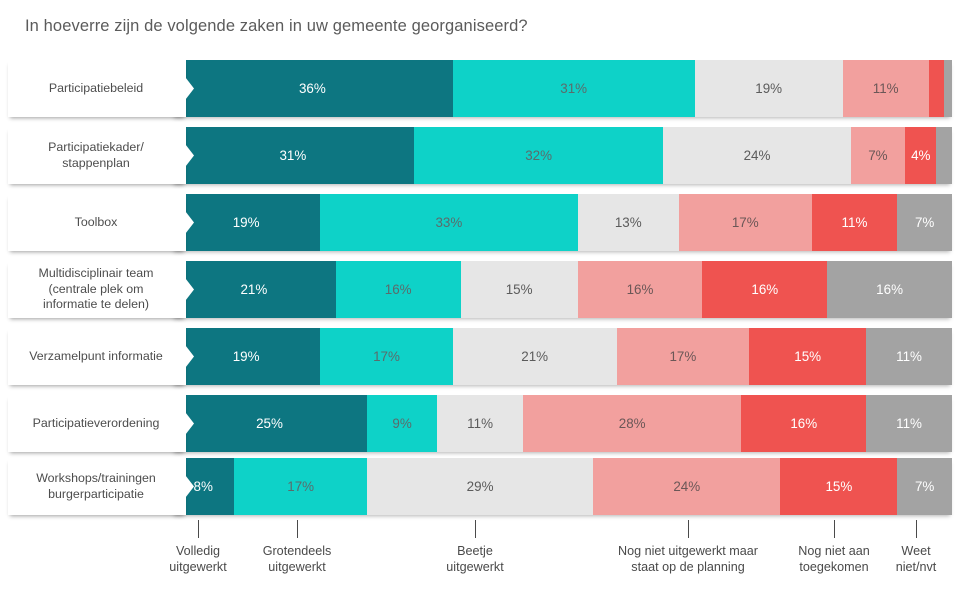 The width and height of the screenshot is (968, 601). Describe the element at coordinates (269, 423) in the screenshot. I see `bar-segment: 25%` at that location.